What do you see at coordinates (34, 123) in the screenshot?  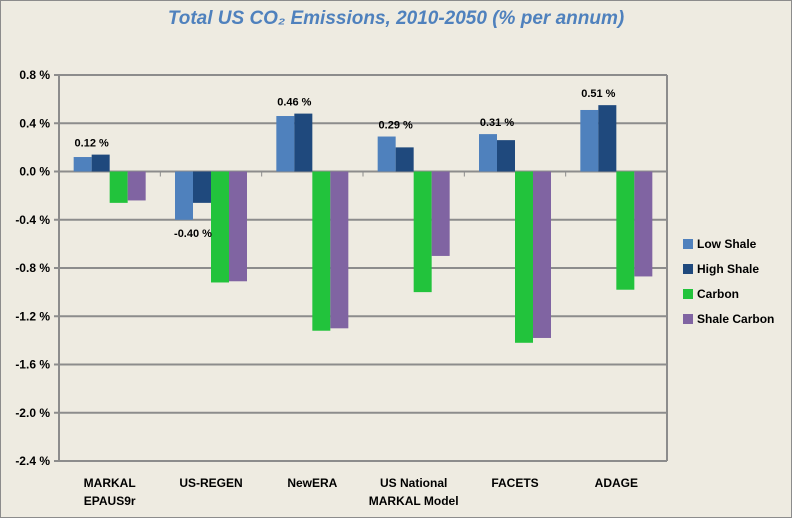 I see `y-tick-label: 0.4 %` at bounding box center [34, 123].